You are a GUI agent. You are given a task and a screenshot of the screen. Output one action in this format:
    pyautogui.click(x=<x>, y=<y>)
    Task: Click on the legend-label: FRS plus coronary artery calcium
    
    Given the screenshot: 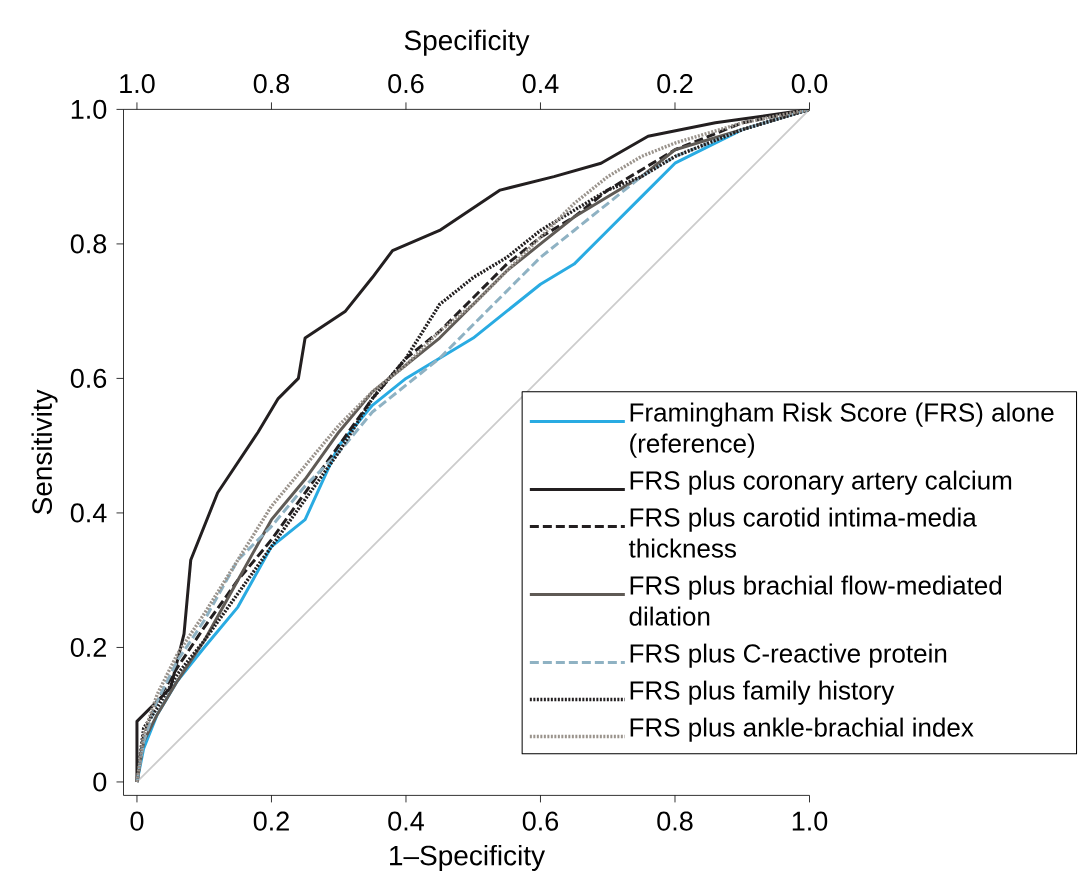 What is the action you would take?
    pyautogui.click(x=821, y=482)
    